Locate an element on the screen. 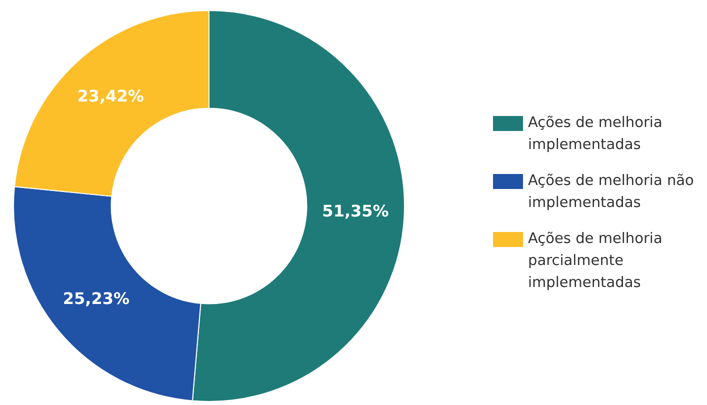 Image resolution: width=707 pixels, height=405 pixels. legend-label: Ações de melhoria não implementadas is located at coordinates (611, 192).